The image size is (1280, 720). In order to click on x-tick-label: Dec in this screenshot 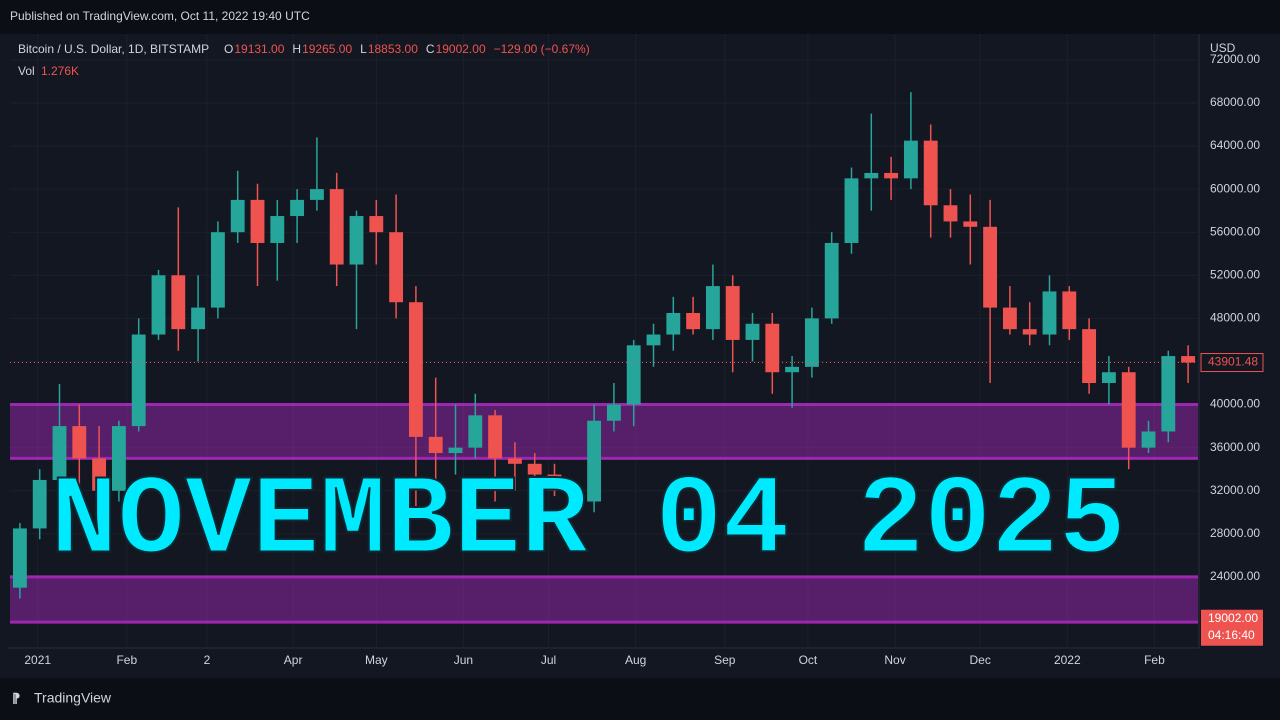, I will do `click(980, 660)`.